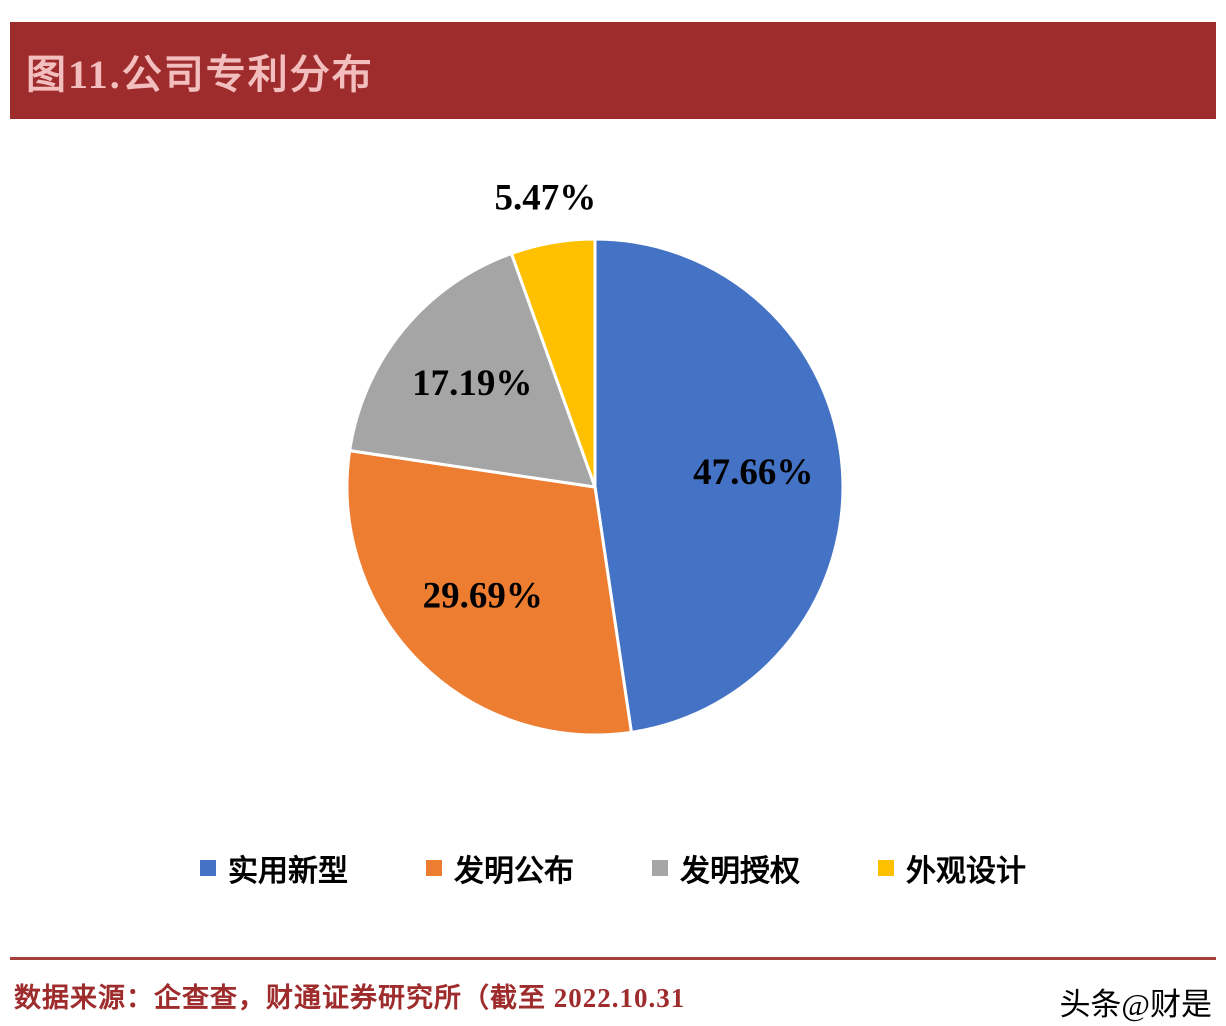 Image resolution: width=1226 pixels, height=1026 pixels. Describe the element at coordinates (200, 74) in the screenshot. I see `figure-title: 图11.公司专利分布` at that location.